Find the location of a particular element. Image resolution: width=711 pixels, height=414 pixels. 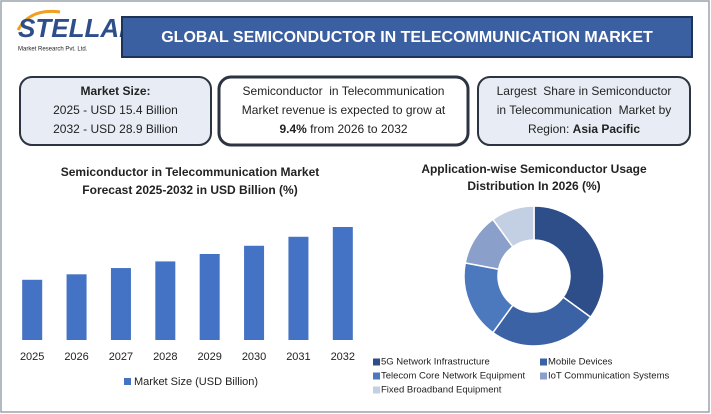

x-tick-label: 2025 is located at coordinates (32, 357).